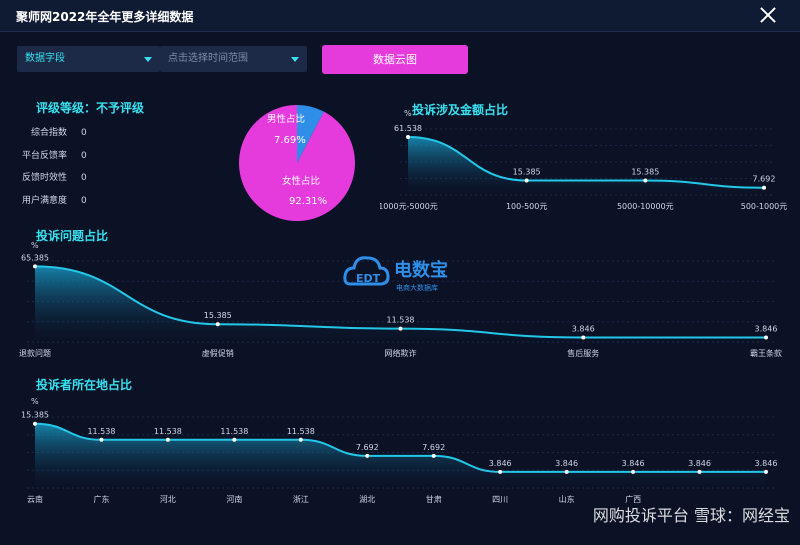 Image resolution: width=800 pixels, height=545 pixels. Describe the element at coordinates (500, 499) in the screenshot. I see `tick-label: 四川` at that location.